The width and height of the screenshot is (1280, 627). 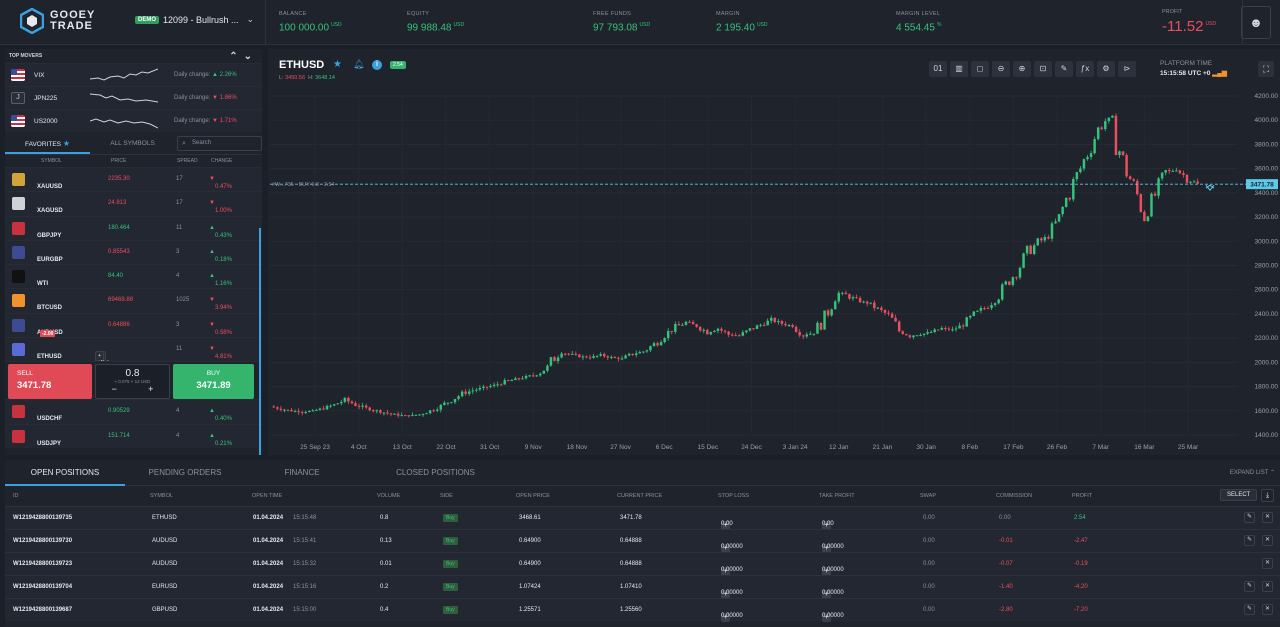 What do you see at coordinates (1043, 69) in the screenshot?
I see `chart-tool-button: ⊡` at bounding box center [1043, 69].